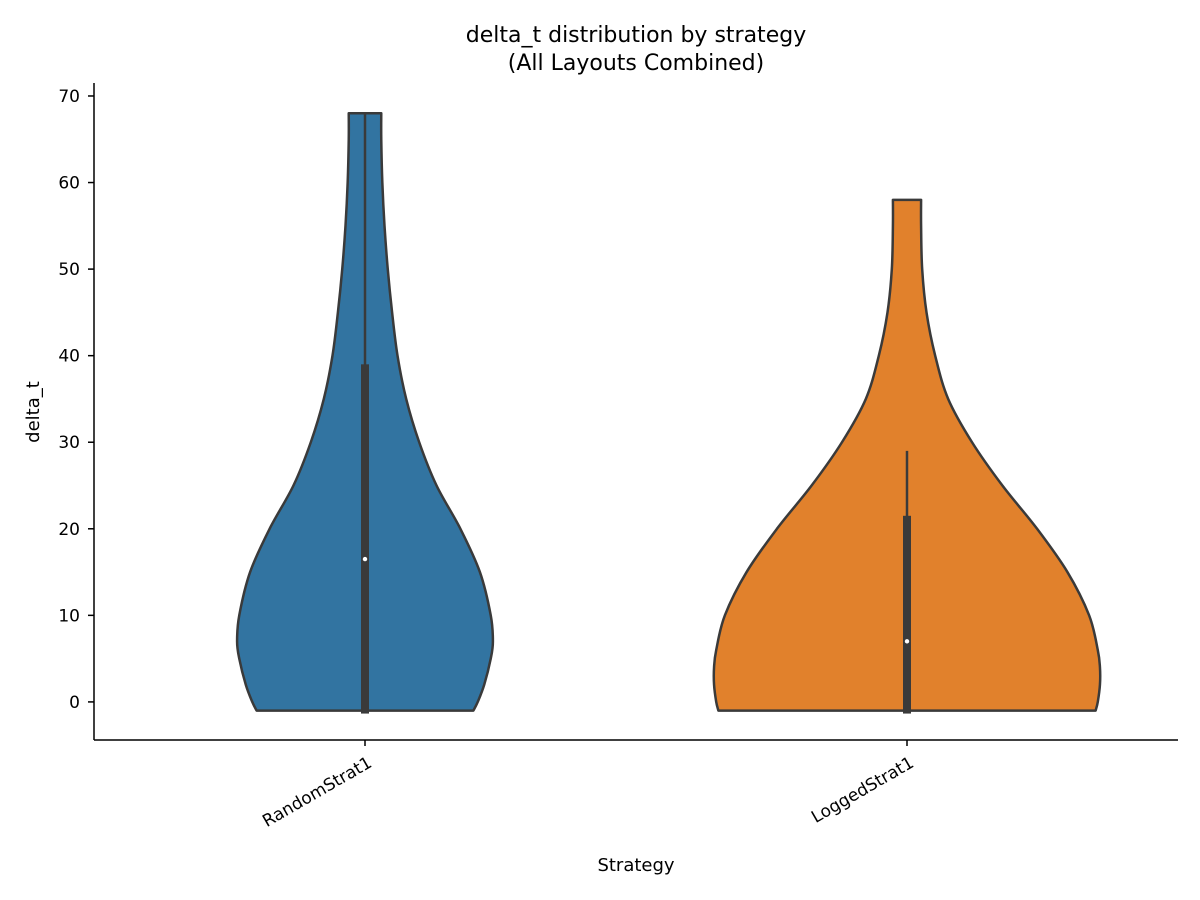 Image resolution: width=1200 pixels, height=900 pixels. I want to click on violin-RandomStrat1, so click(365, 413).